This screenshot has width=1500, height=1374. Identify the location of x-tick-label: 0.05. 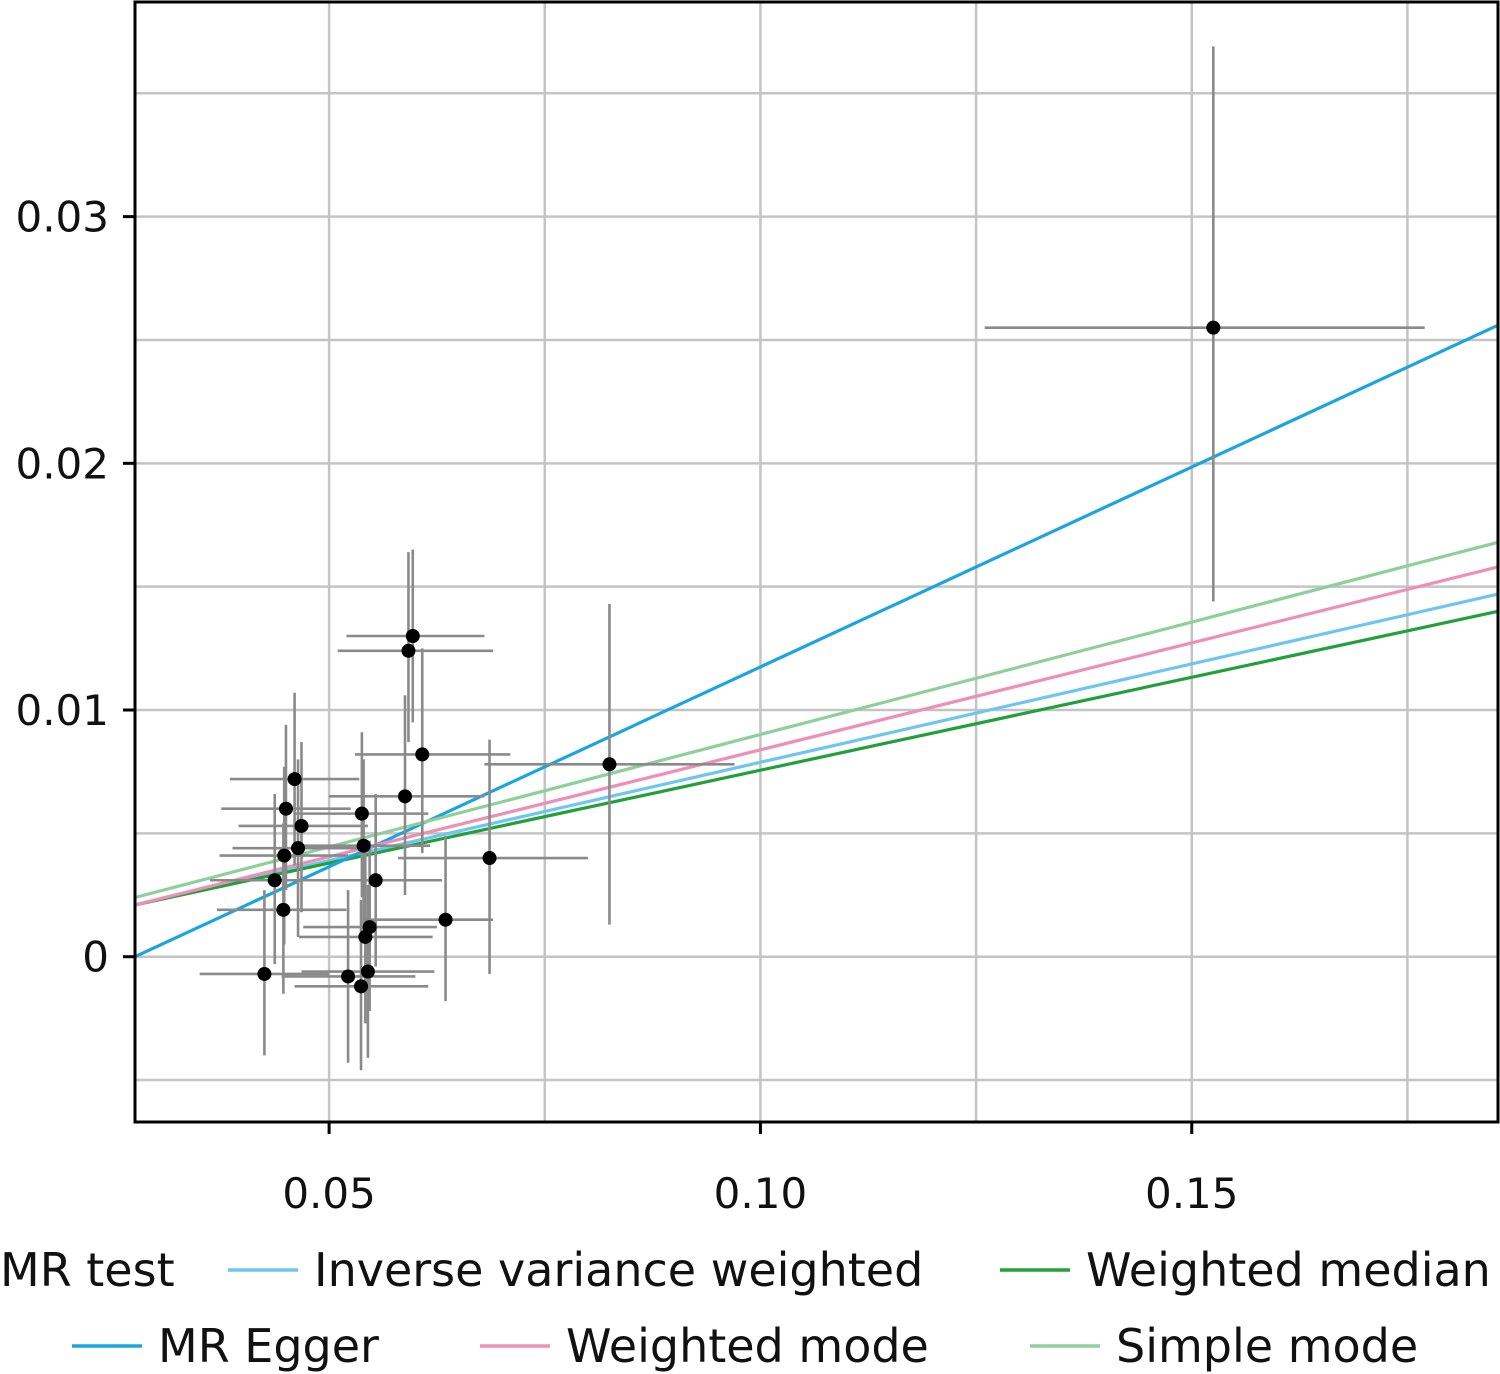
(329, 1193).